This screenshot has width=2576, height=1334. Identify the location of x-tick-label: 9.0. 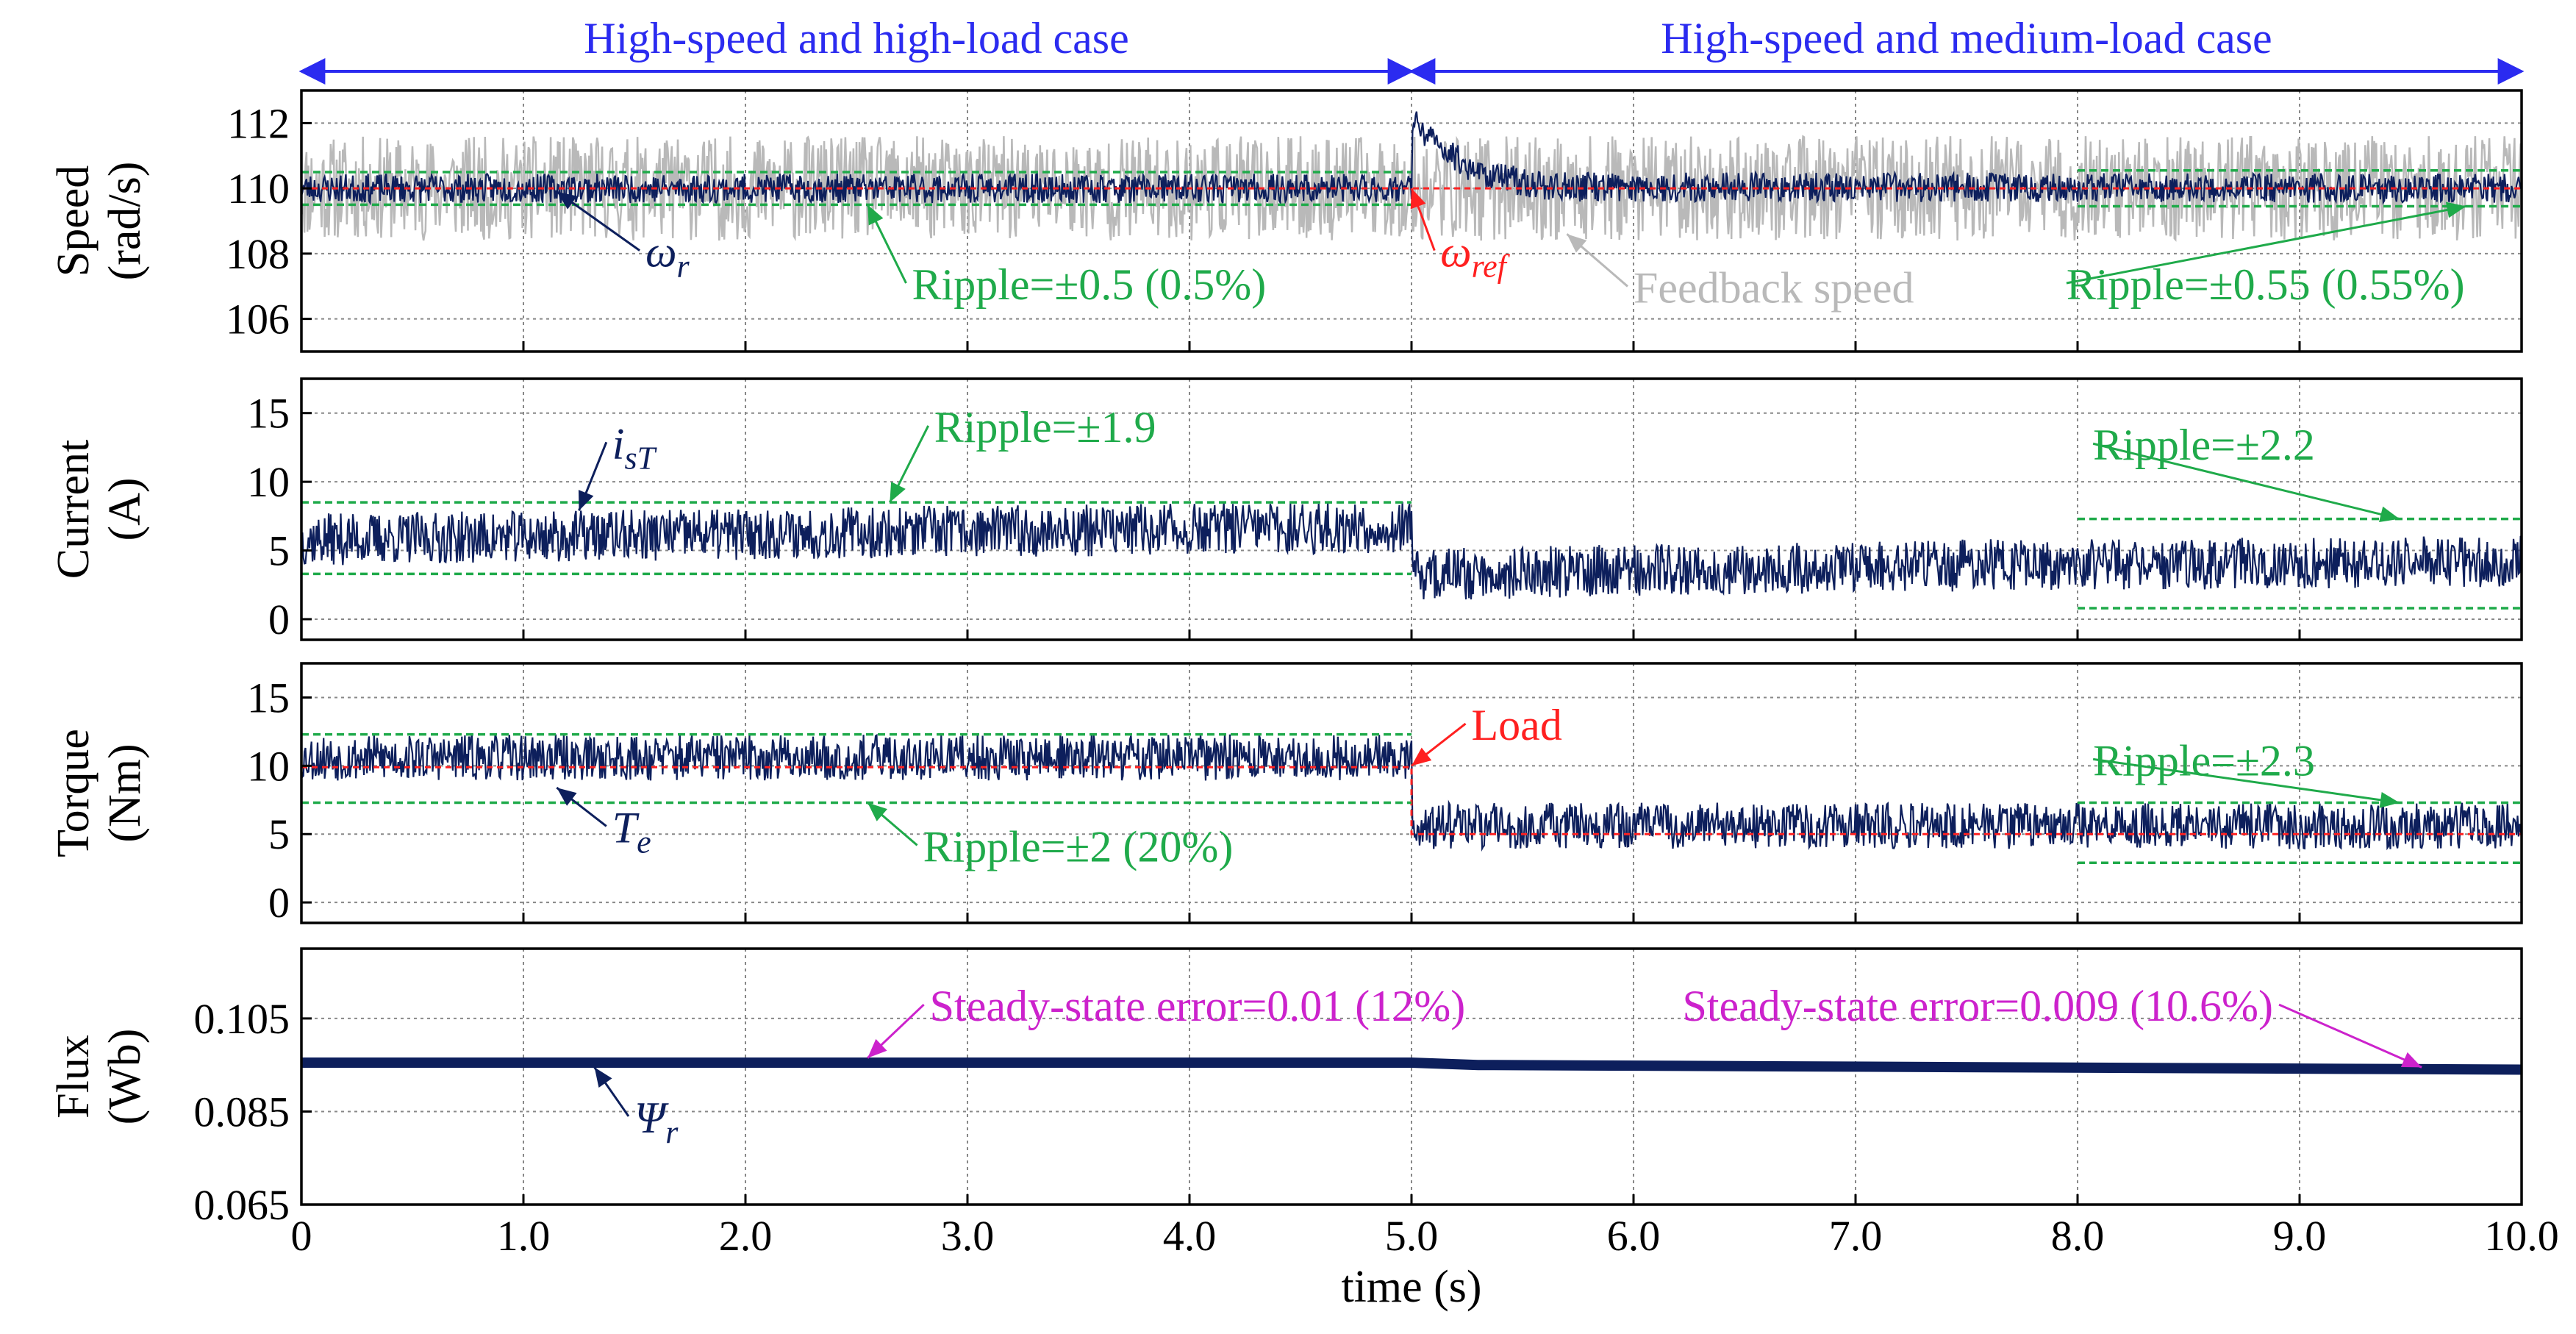
(2300, 1236).